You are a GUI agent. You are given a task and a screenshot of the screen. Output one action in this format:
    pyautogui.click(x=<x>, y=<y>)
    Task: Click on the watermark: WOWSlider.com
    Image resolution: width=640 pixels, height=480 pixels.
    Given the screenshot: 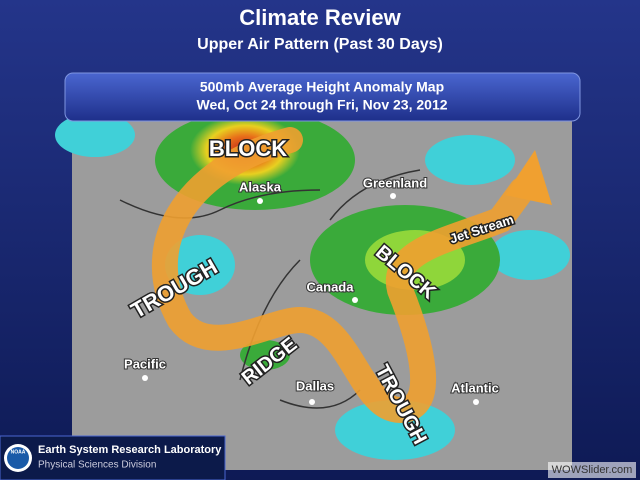 What is the action you would take?
    pyautogui.click(x=592, y=470)
    